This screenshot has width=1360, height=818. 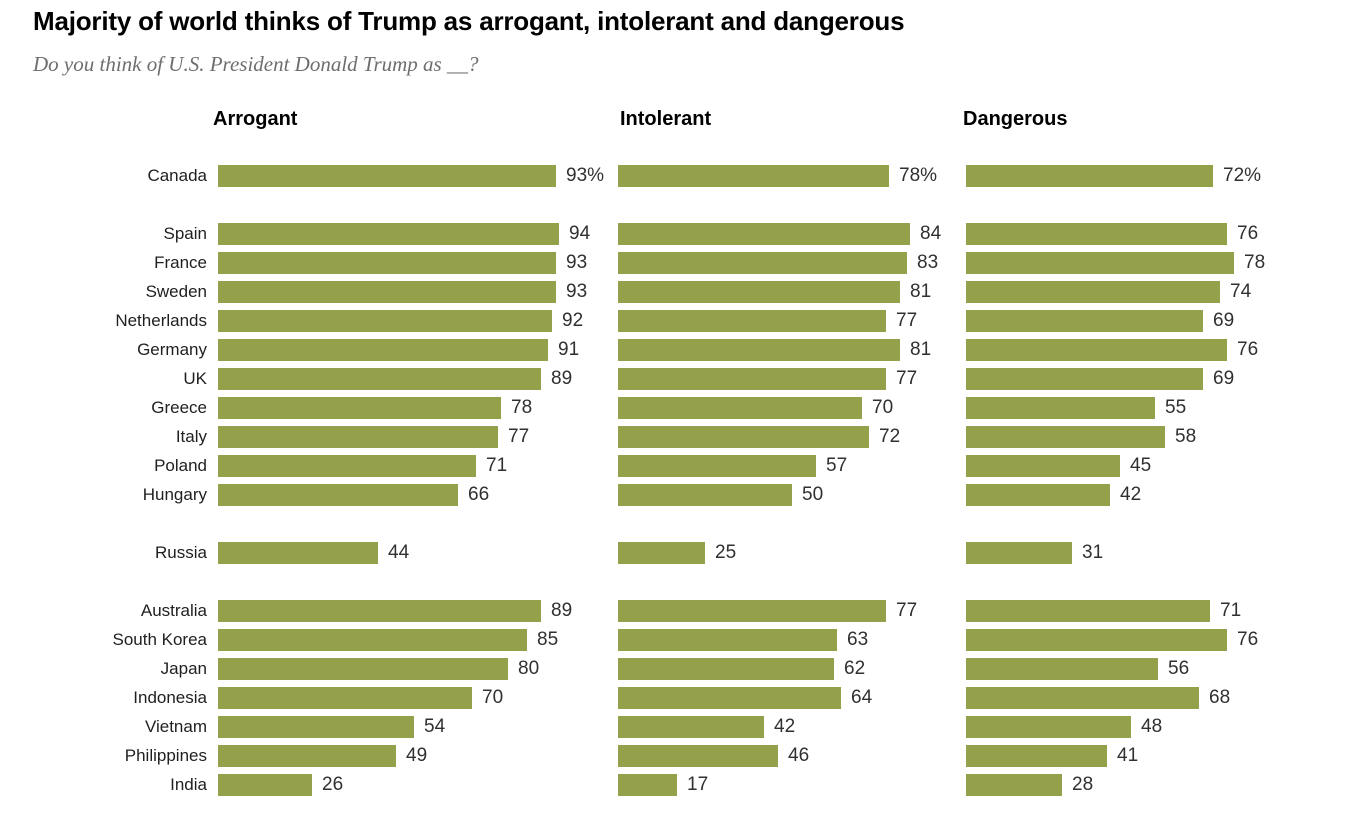 I want to click on value-label: 55, so click(x=1176, y=407).